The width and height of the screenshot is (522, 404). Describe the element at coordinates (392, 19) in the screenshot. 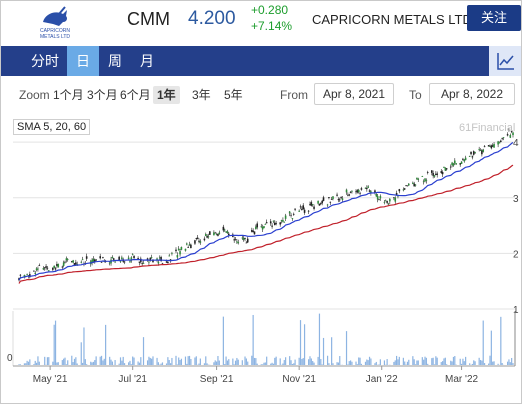

I see `company-name: CAPRICORN METALS LTD` at that location.